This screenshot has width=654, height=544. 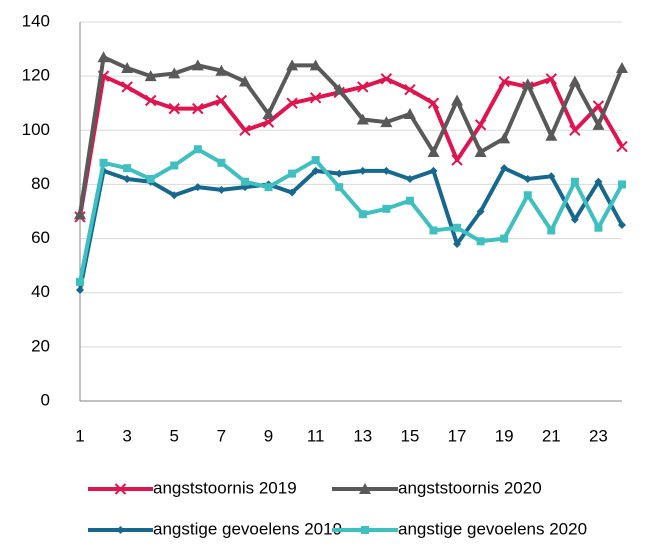 I want to click on x-tick-label: 3, so click(x=126, y=435).